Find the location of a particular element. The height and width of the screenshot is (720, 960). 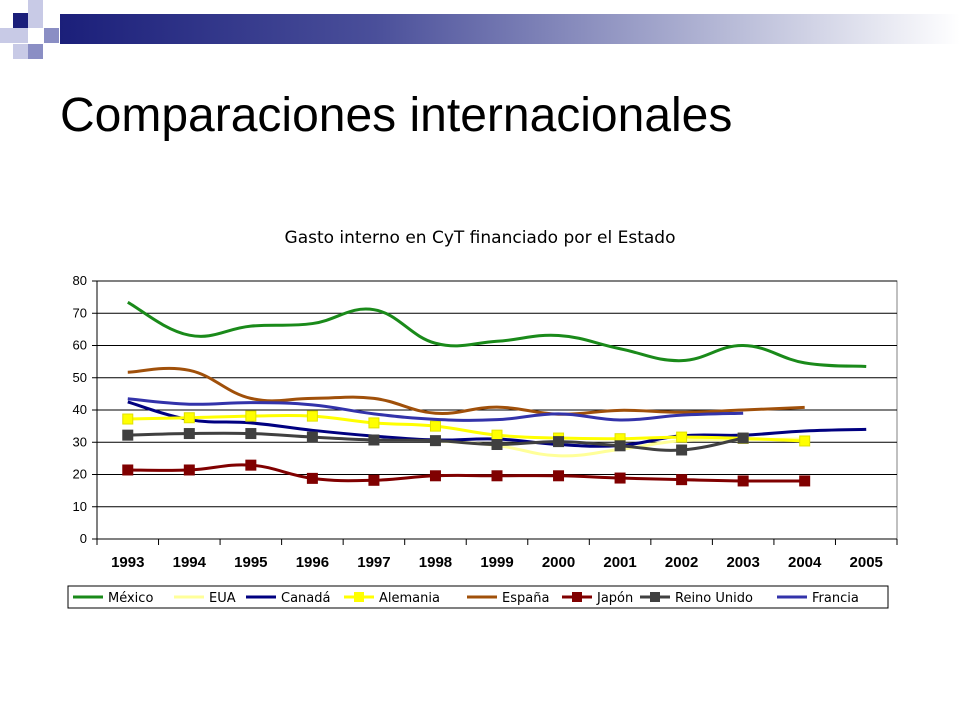

legend-item-francia: Francia is located at coordinates (818, 598).